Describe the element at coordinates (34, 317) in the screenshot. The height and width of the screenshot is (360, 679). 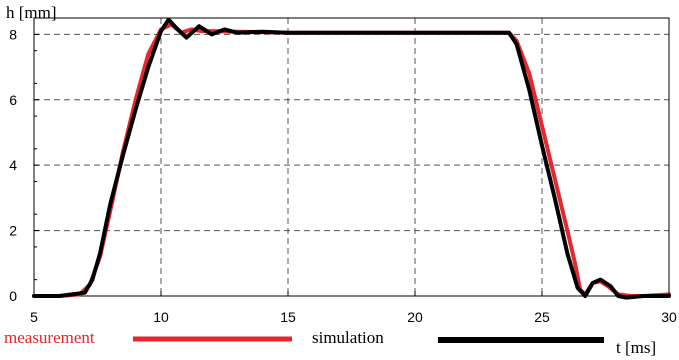
I see `x-tick-label-5: 5` at that location.